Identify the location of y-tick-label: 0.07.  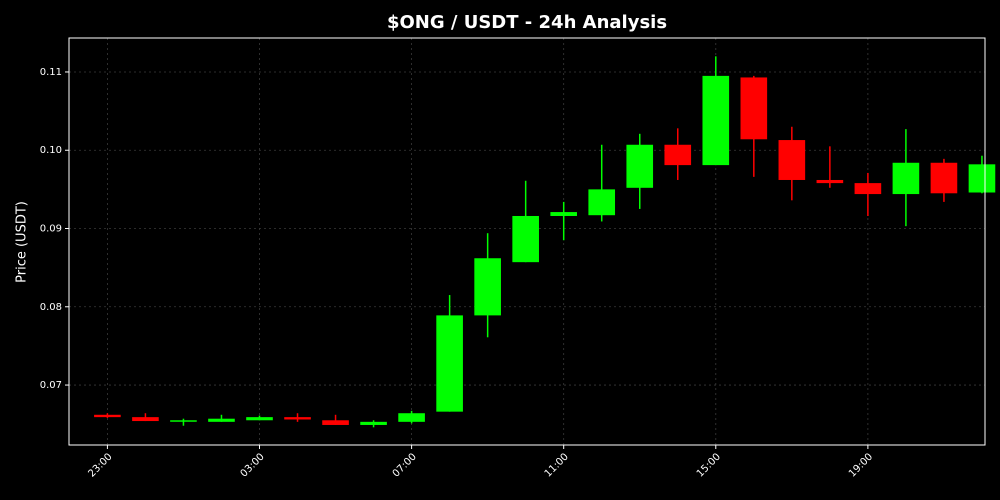
(51, 385).